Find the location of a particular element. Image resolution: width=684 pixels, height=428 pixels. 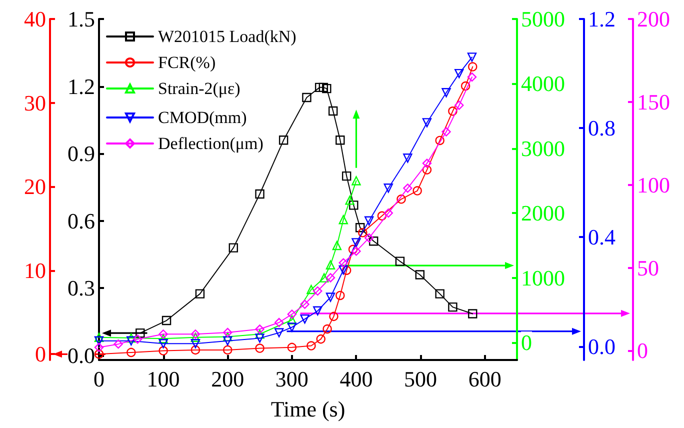

y-tick-label: 1.5 is located at coordinates (81, 19).